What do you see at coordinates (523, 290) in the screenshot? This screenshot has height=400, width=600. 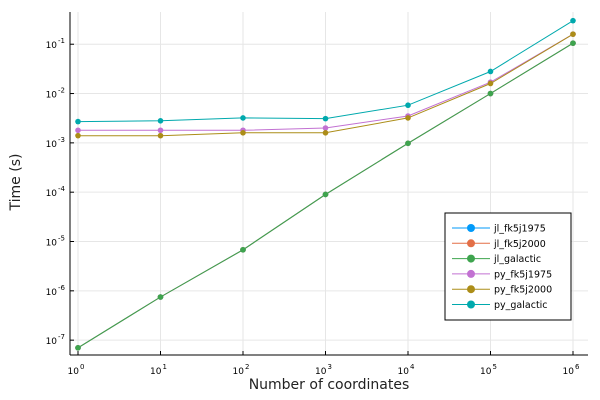 I see `legend-label: py_fk5j2000` at bounding box center [523, 290].